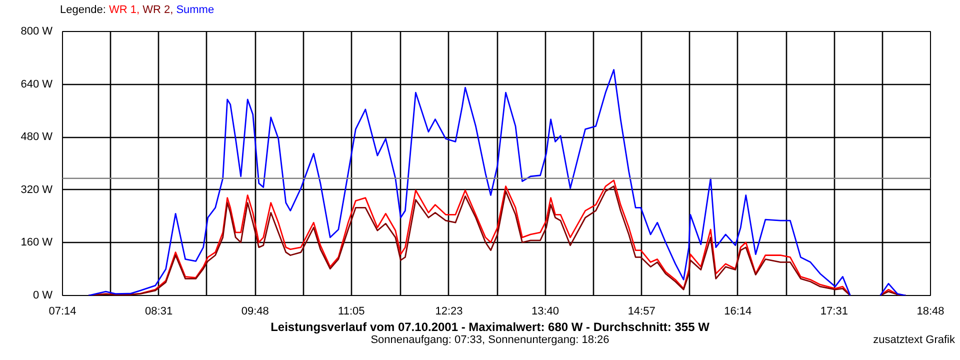  I want to click on x-tick-label: 07:14, so click(62, 312).